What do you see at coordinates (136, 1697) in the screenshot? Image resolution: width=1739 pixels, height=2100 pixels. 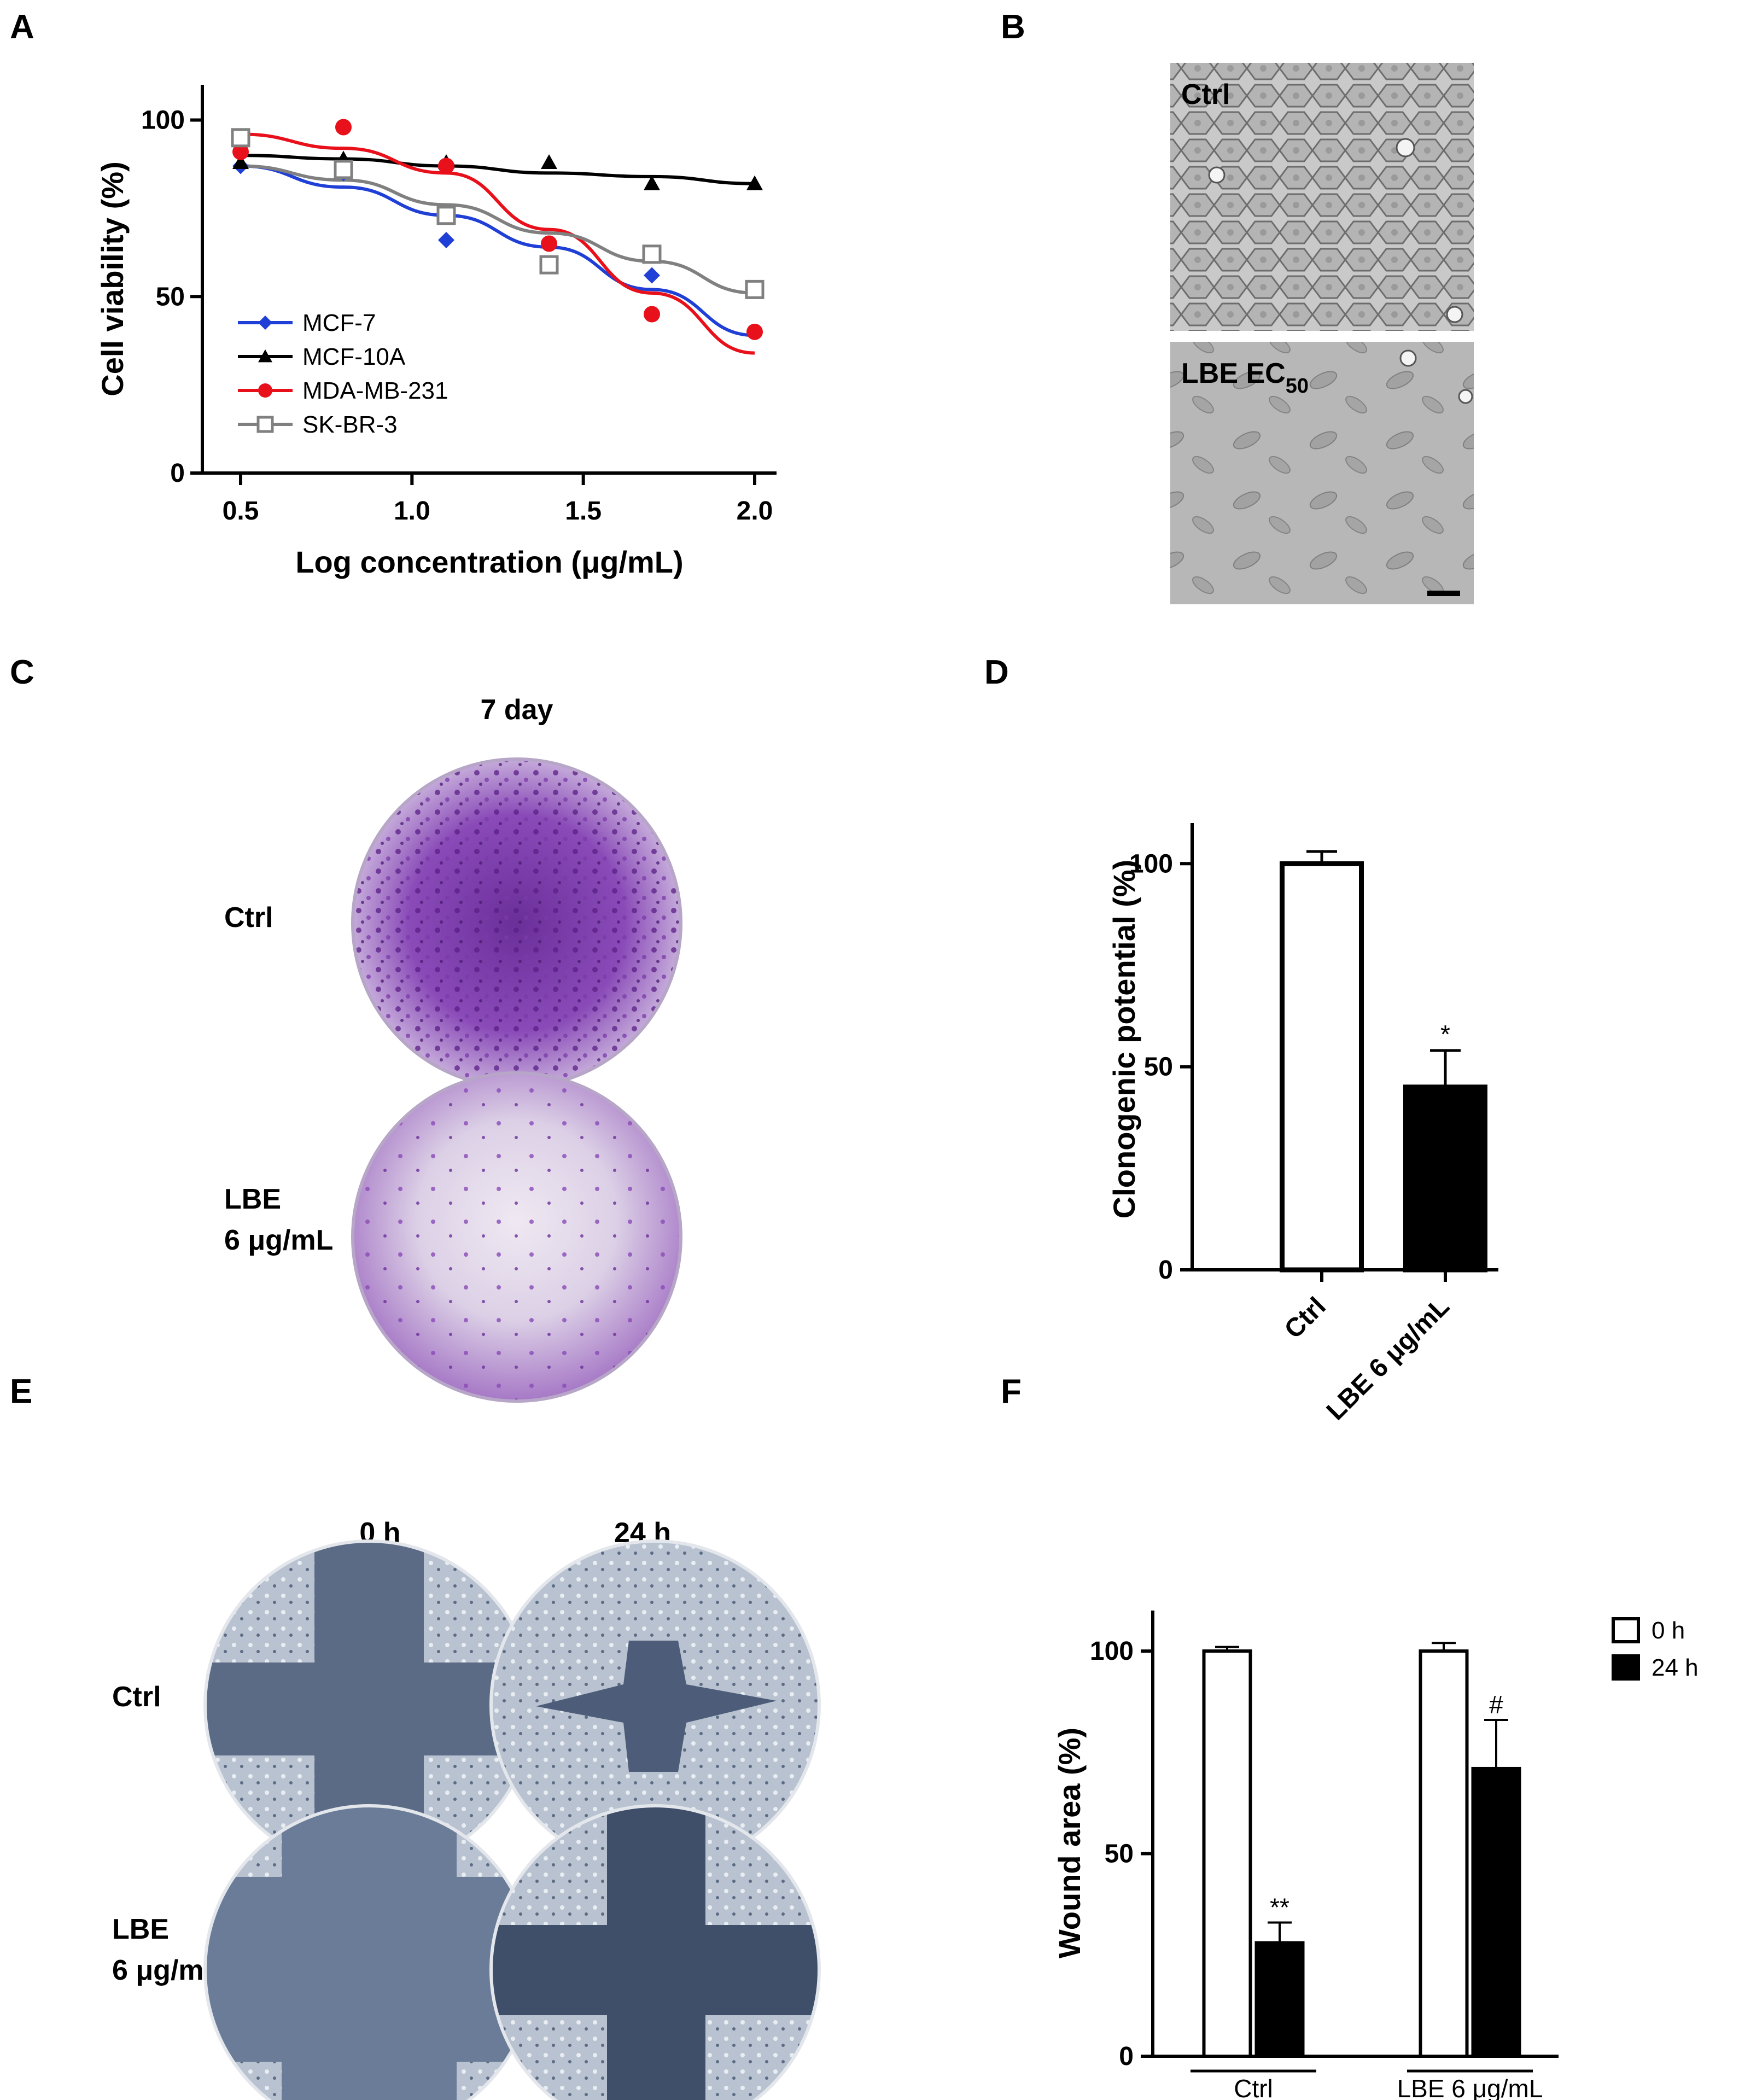 I see `panel-e-row-ctrl: Ctrl` at bounding box center [136, 1697].